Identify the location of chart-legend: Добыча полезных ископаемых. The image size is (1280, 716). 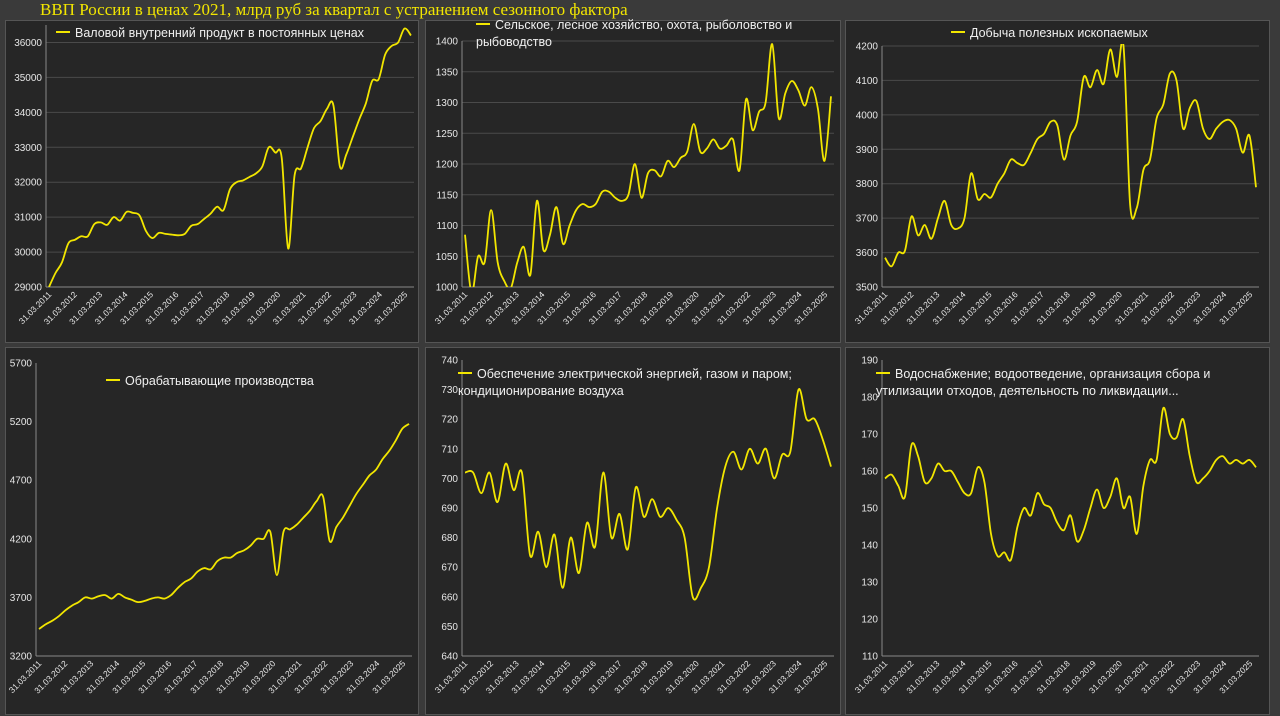
(1081, 33).